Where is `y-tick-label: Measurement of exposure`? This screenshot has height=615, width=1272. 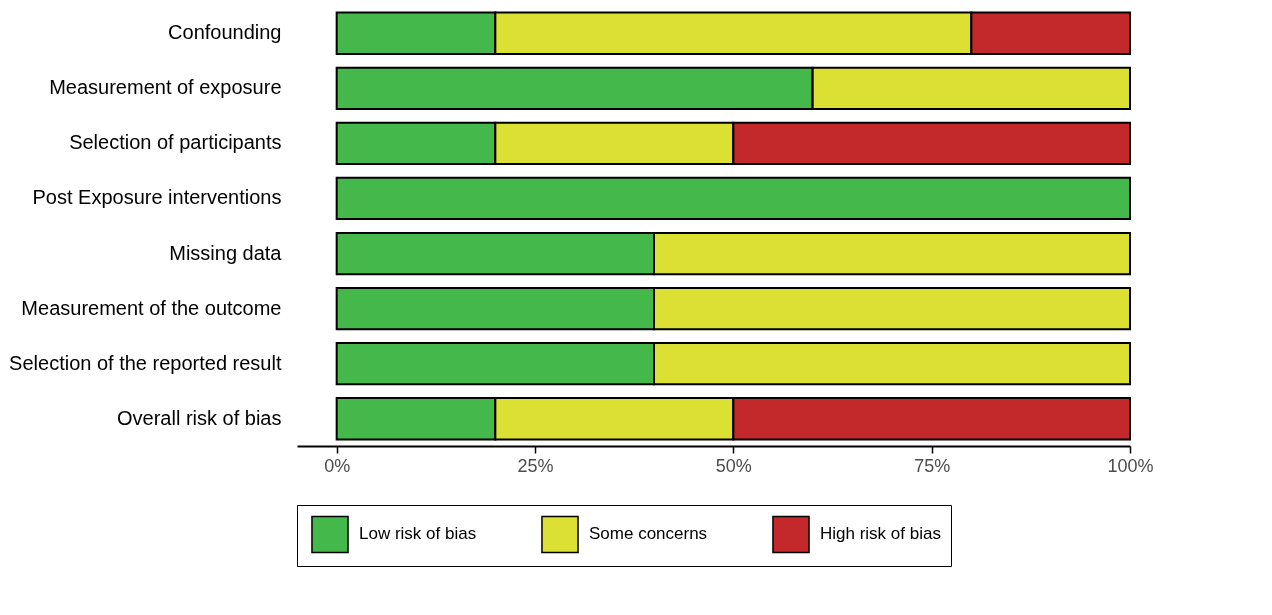 y-tick-label: Measurement of exposure is located at coordinates (165, 87).